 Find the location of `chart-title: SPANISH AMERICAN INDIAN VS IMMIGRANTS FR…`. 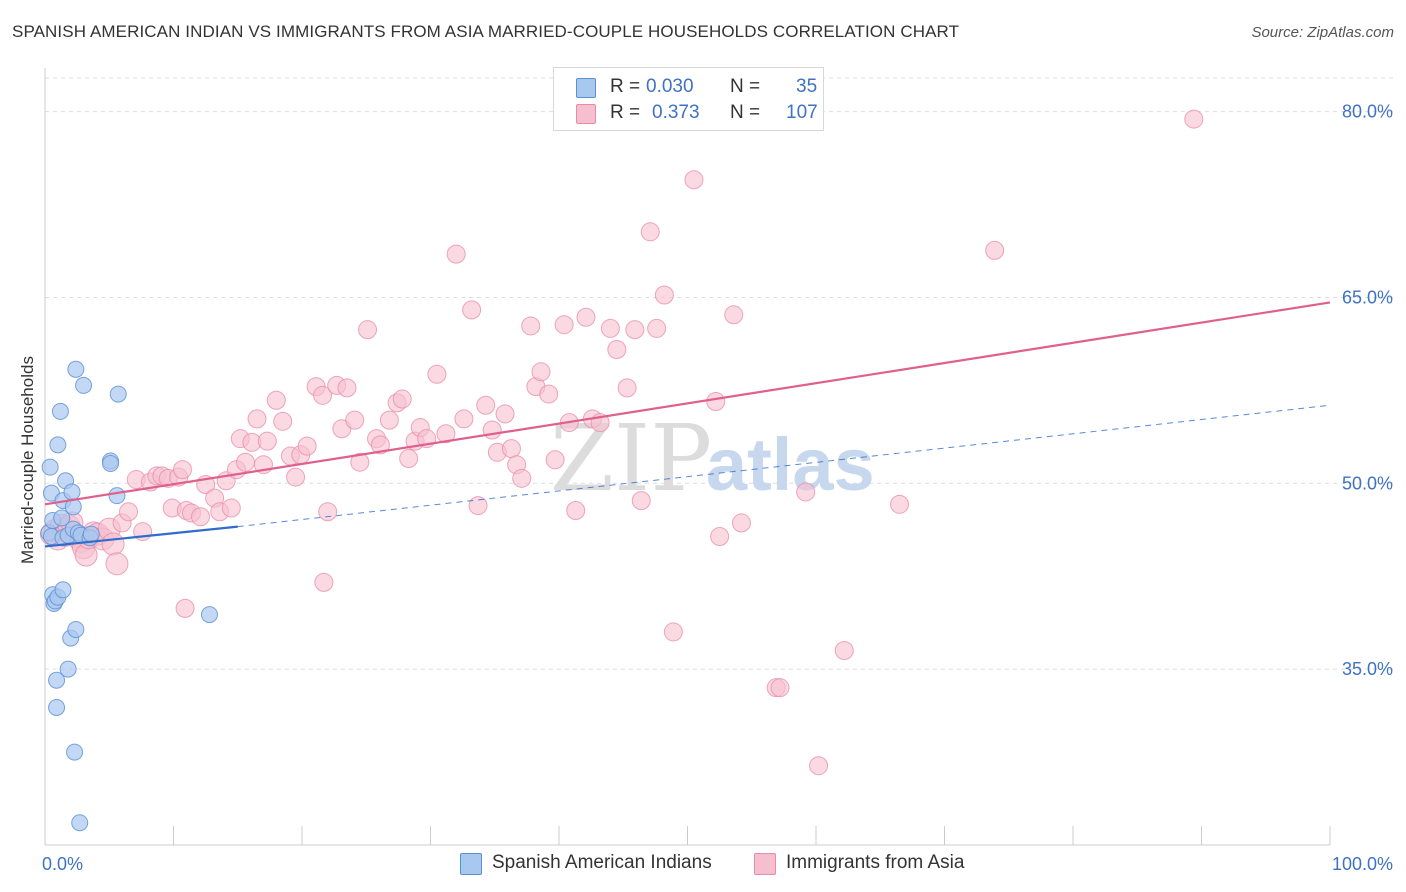

chart-title: SPANISH AMERICAN INDIAN VS IMMIGRANTS FR… is located at coordinates (486, 31).